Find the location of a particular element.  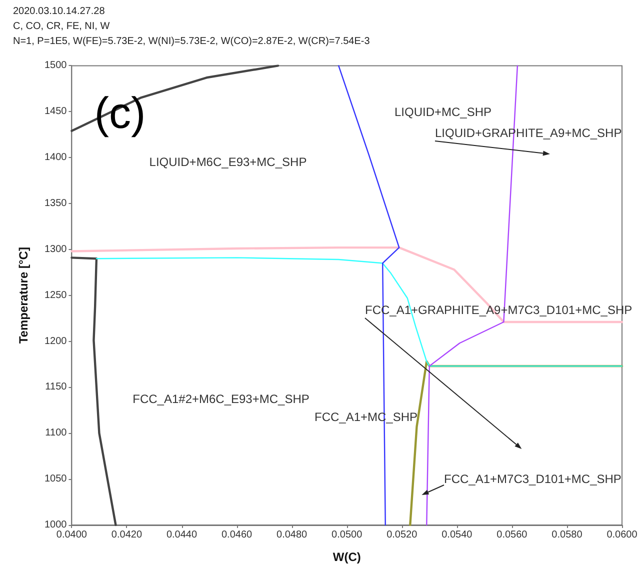

y-tick-label: 1500 is located at coordinates (56, 66).